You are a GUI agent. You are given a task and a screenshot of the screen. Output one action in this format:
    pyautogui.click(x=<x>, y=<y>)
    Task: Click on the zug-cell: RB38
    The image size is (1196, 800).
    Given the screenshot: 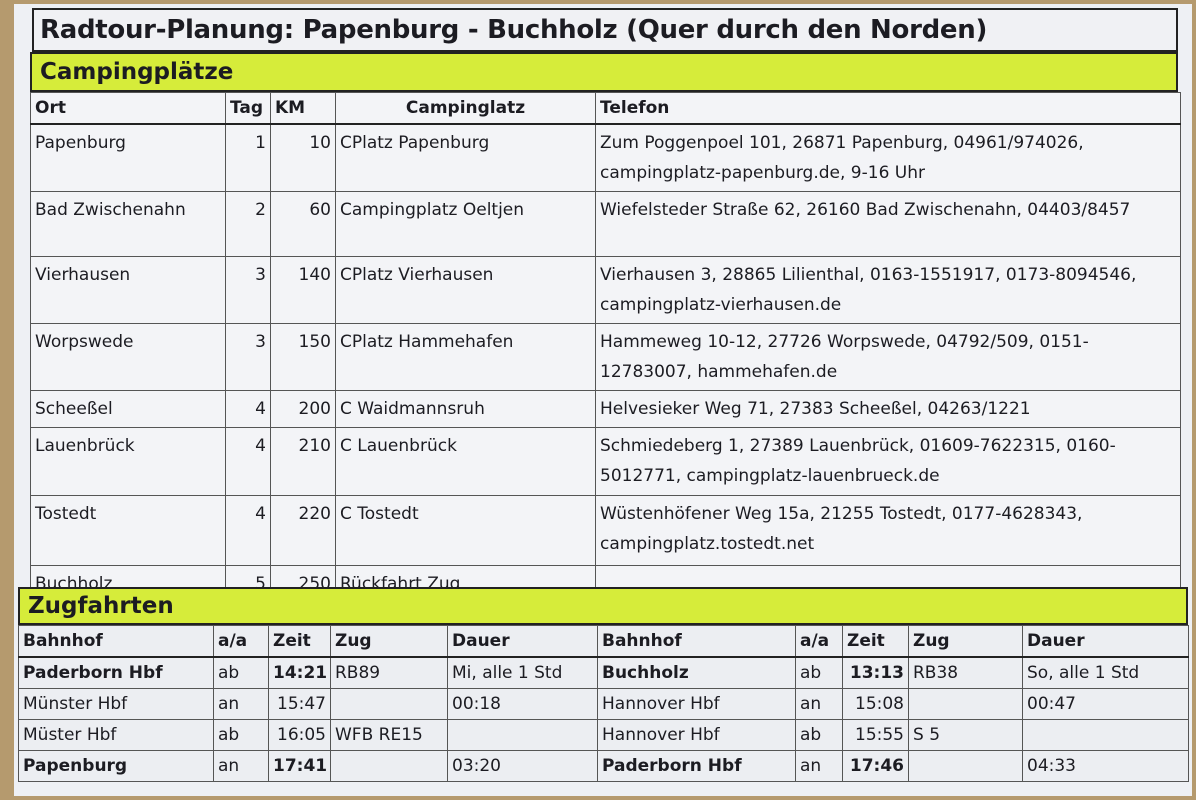 What is the action you would take?
    pyautogui.click(x=965, y=672)
    